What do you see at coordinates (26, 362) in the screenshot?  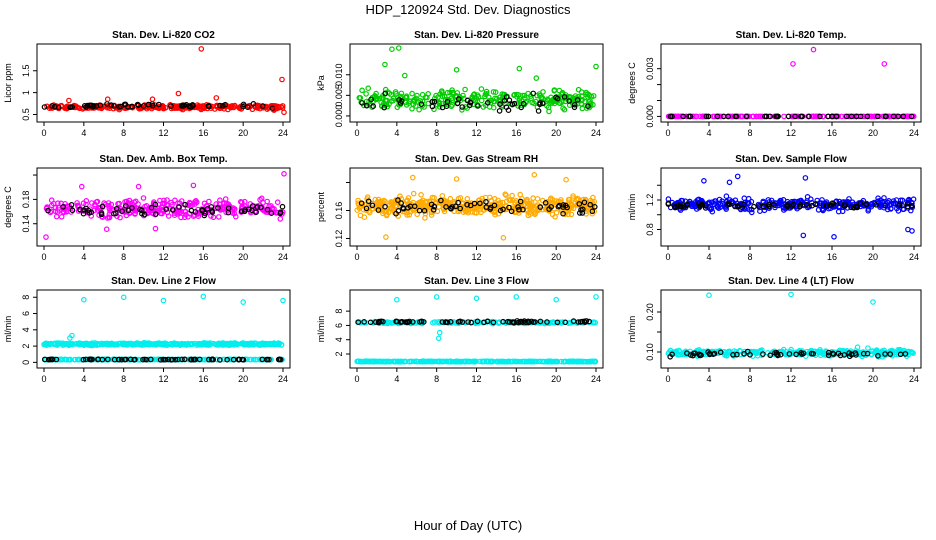 I see `y-tick-label: 0` at bounding box center [26, 362].